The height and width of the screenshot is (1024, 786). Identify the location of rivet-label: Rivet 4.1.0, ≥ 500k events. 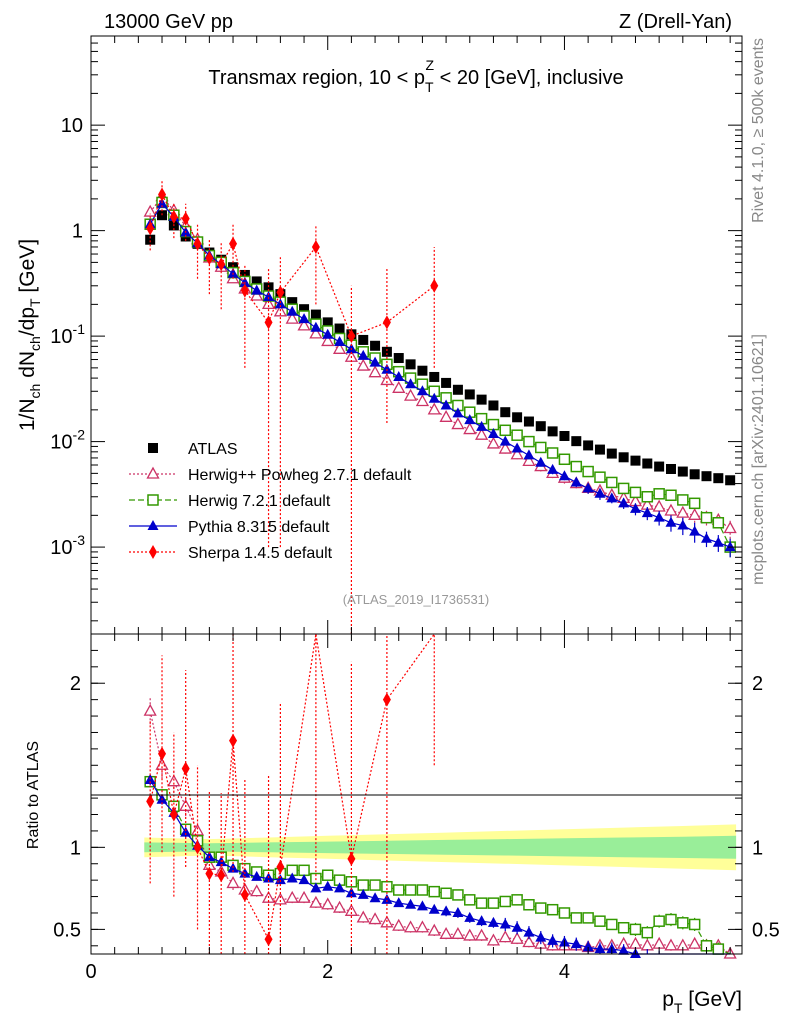
(758, 130).